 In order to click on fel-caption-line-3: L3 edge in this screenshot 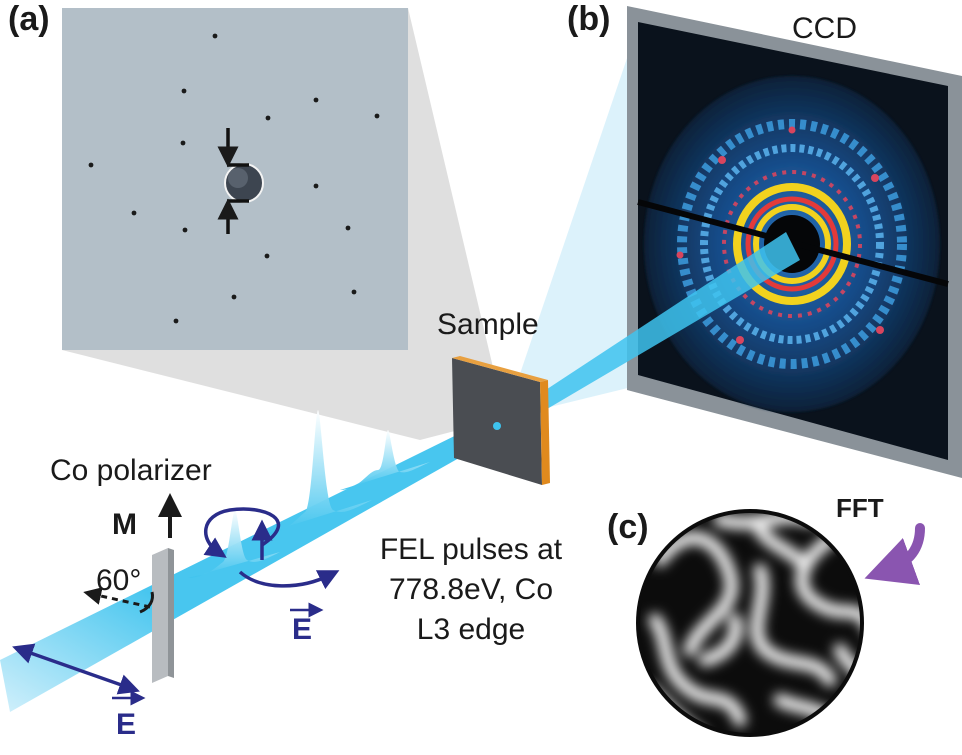, I will do `click(471, 629)`.